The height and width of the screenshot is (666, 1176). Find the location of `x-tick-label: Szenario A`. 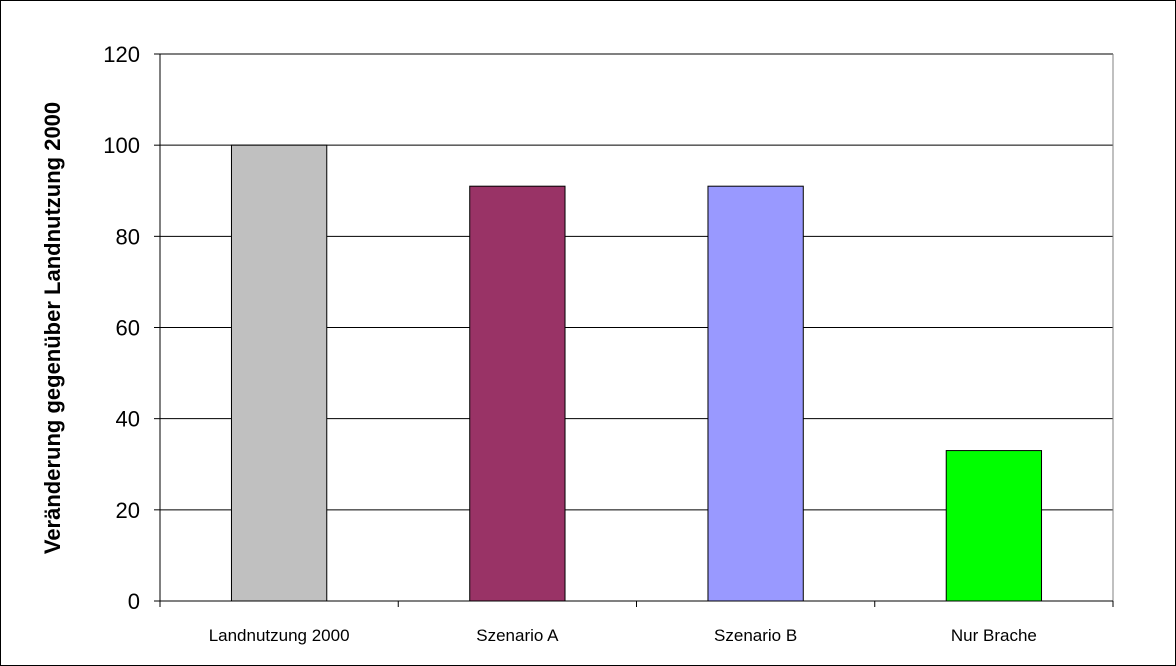

x-tick-label: Szenario A is located at coordinates (517, 635).